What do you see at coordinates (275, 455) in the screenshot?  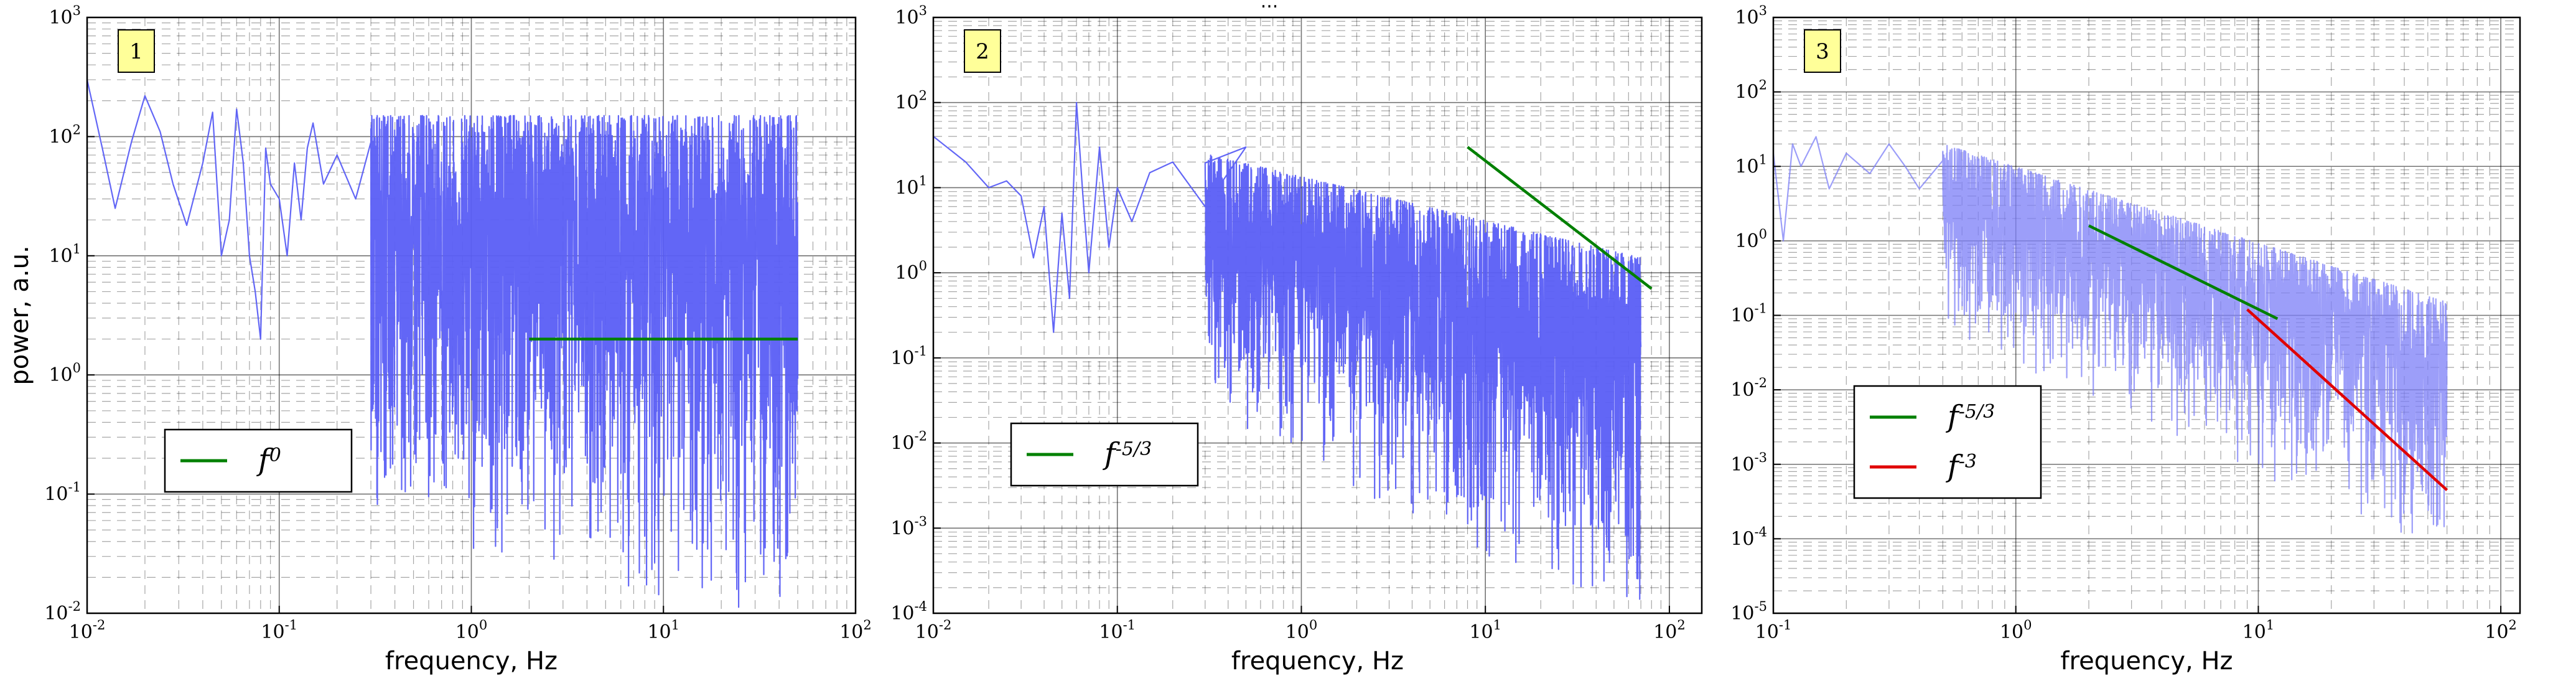 I see `legend-entry-exp: 0` at bounding box center [275, 455].